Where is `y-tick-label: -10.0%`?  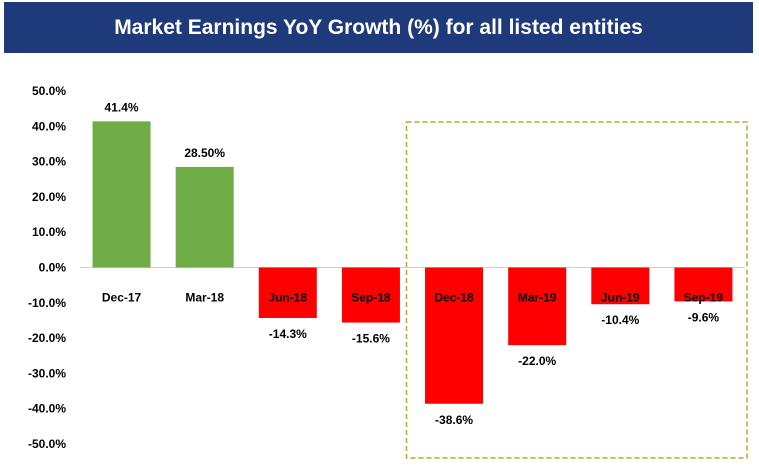 y-tick-label: -10.0% is located at coordinates (47, 303).